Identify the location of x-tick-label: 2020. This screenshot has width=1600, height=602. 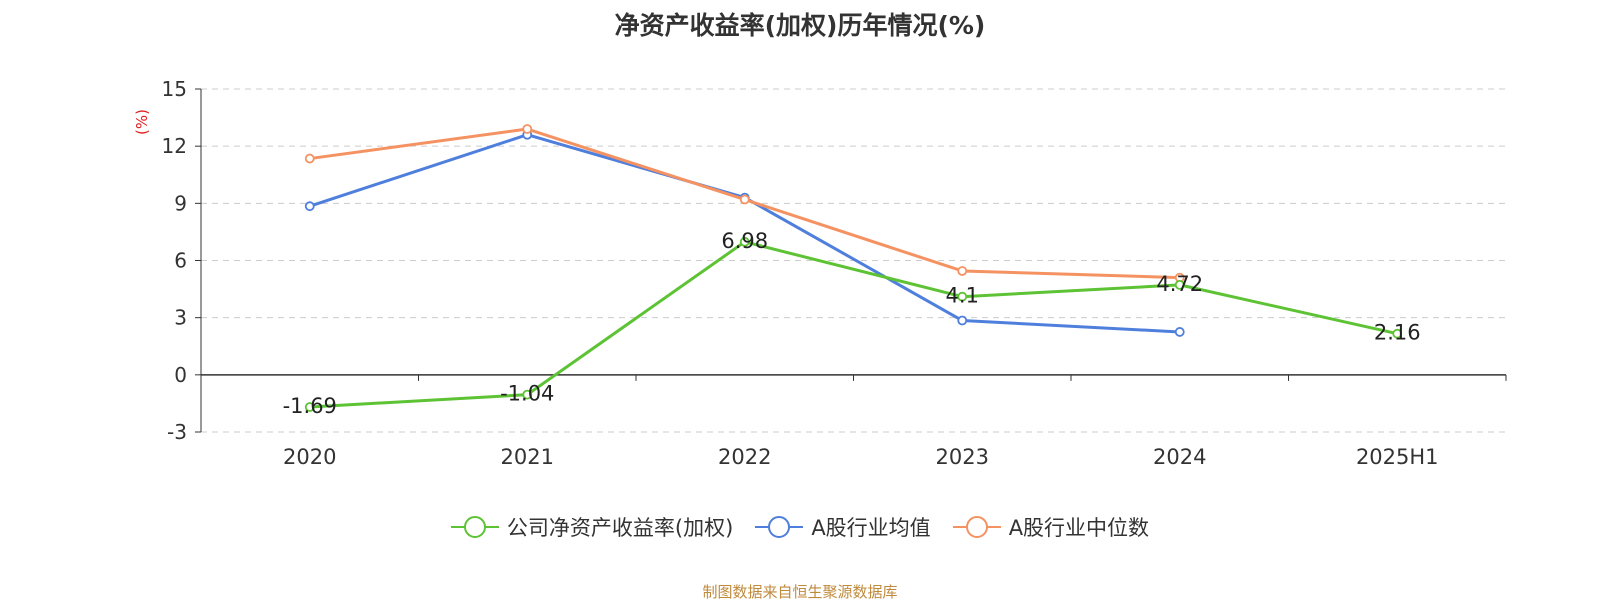
(309, 457).